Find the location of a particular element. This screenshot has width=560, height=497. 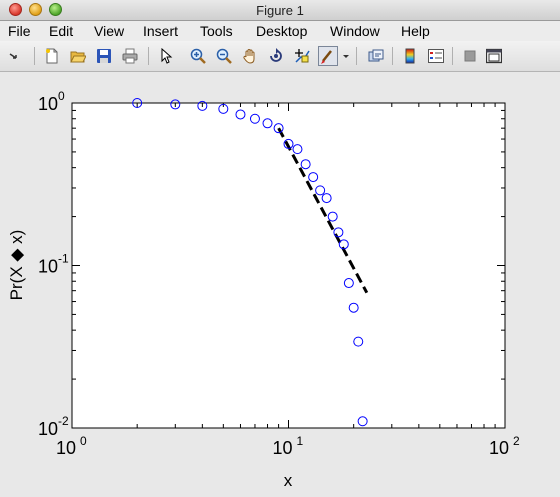

y-tick-label-exponent: -1 is located at coordinates (63, 259).